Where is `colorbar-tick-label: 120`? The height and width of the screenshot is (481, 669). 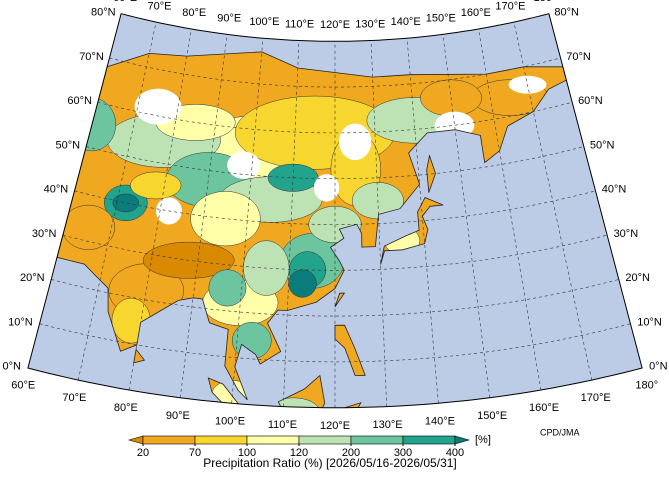 colorbar-tick-label: 120 is located at coordinates (299, 453).